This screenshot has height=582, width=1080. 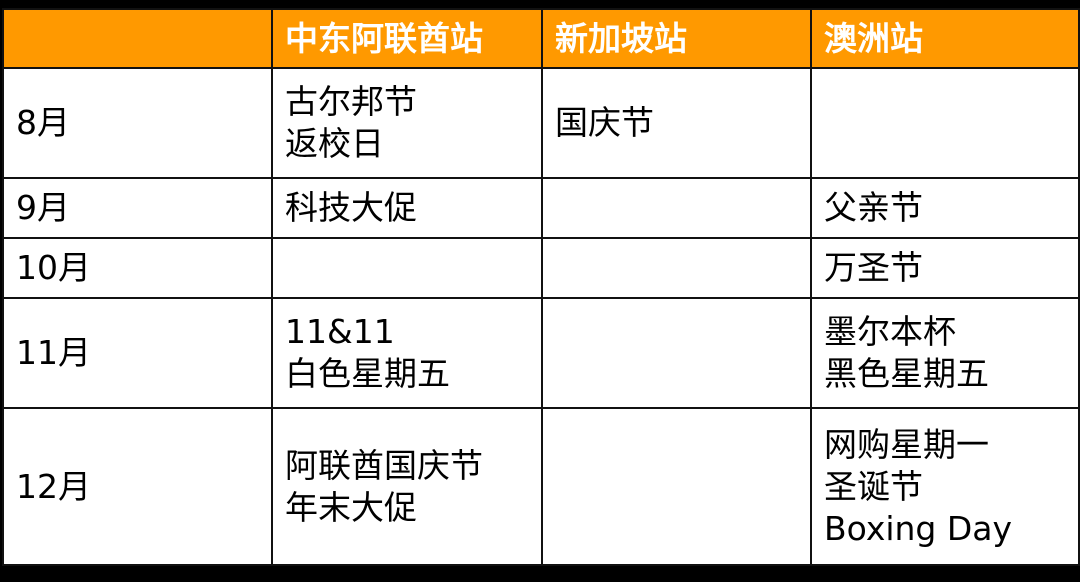 I want to click on event-label: 返校日, so click(x=334, y=143).